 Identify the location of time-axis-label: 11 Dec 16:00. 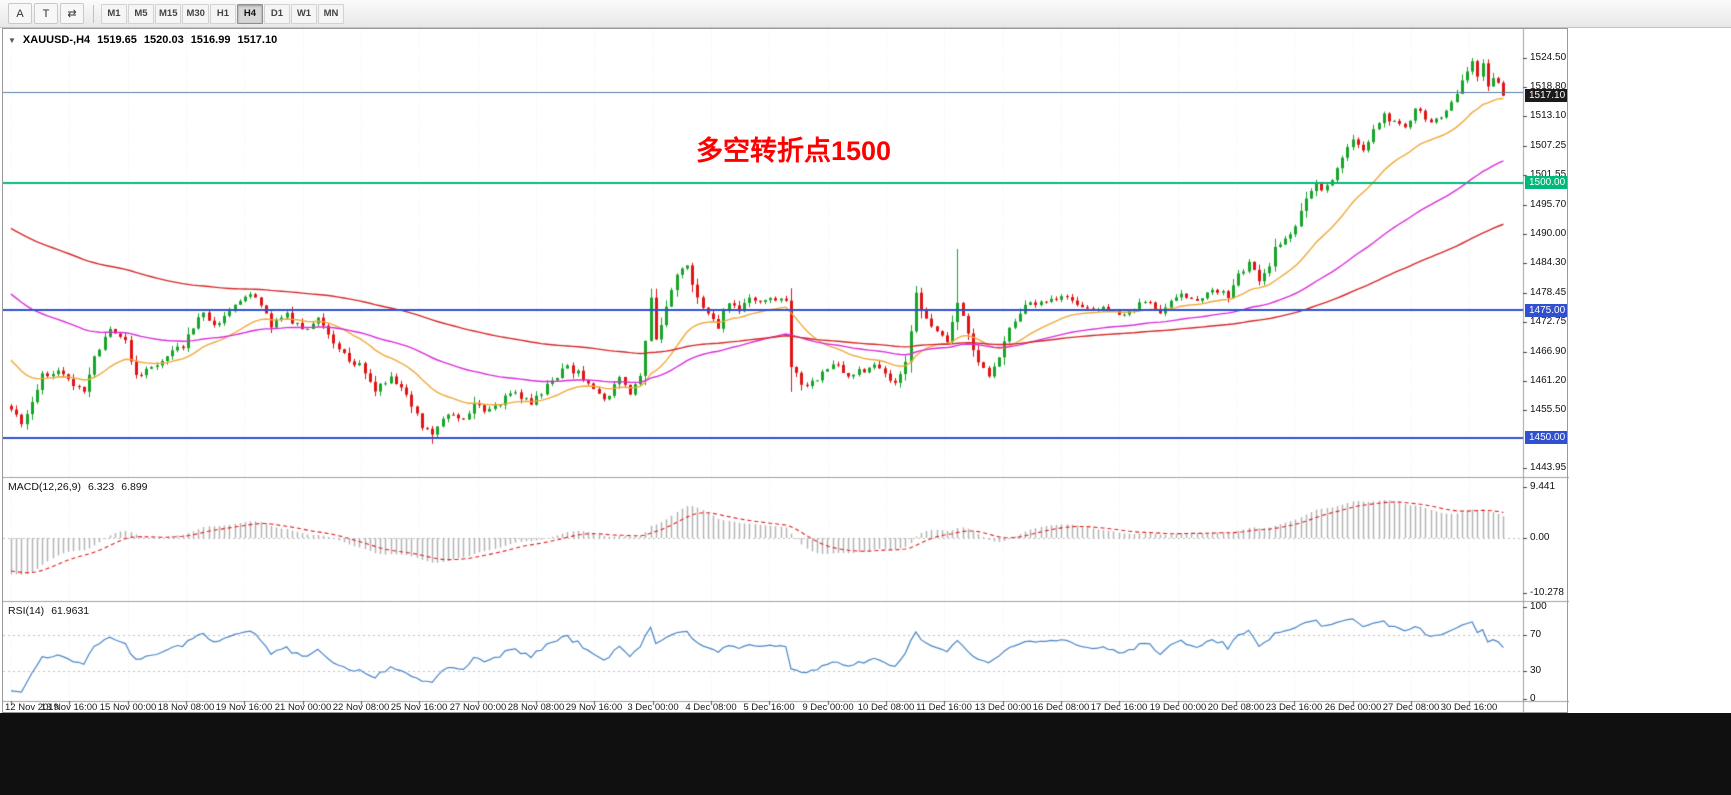
(944, 707).